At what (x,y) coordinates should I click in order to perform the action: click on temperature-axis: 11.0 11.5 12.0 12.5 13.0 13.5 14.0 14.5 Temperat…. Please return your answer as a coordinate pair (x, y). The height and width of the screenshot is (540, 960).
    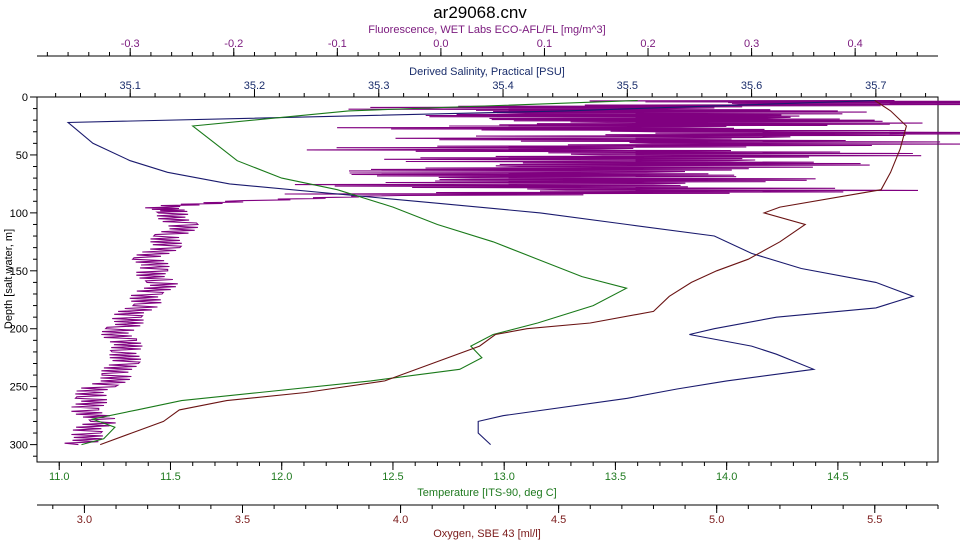
    Looking at the image, I should click on (487, 480).